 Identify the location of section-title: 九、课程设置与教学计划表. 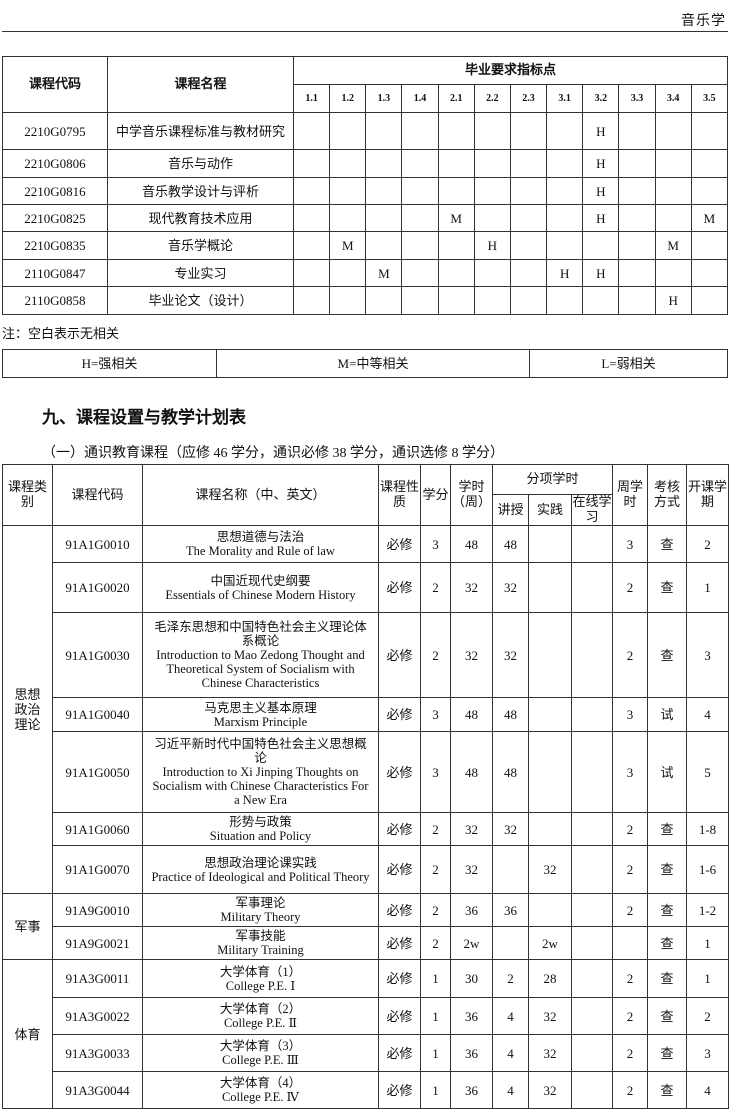
(144, 418).